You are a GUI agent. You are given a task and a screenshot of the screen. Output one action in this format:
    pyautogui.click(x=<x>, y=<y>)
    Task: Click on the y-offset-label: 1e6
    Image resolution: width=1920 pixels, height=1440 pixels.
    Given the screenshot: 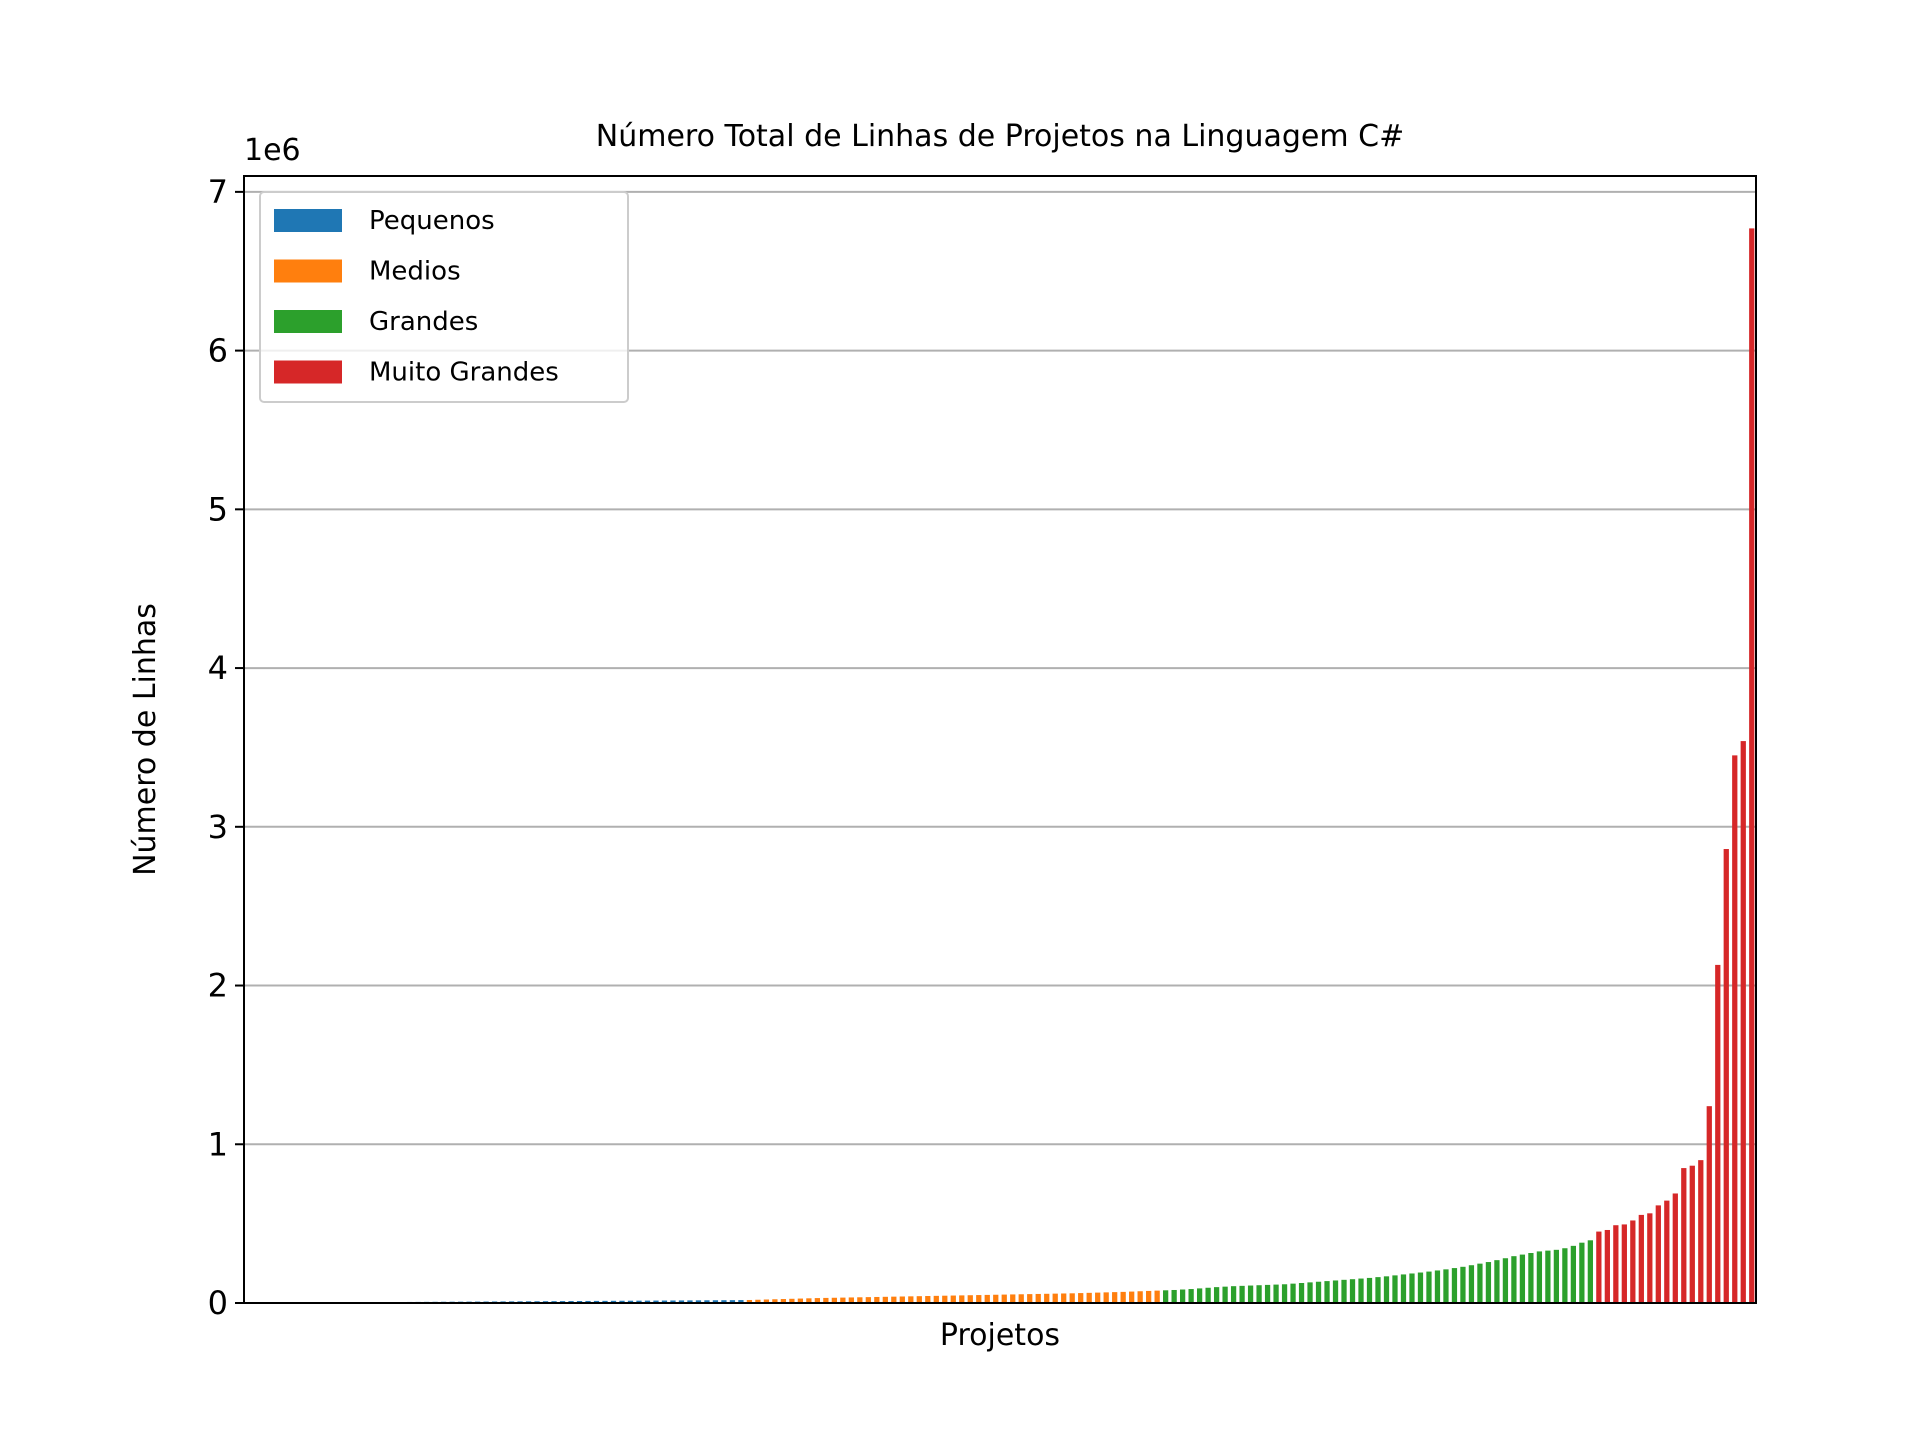 What is the action you would take?
    pyautogui.click(x=272, y=150)
    